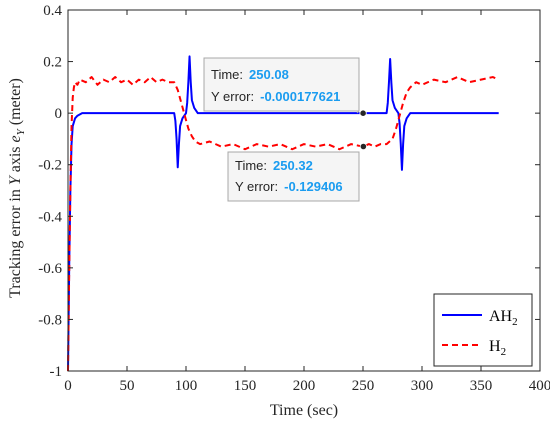 The height and width of the screenshot is (424, 550). Describe the element at coordinates (59, 114) in the screenshot. I see `y-tick-label: 0` at that location.